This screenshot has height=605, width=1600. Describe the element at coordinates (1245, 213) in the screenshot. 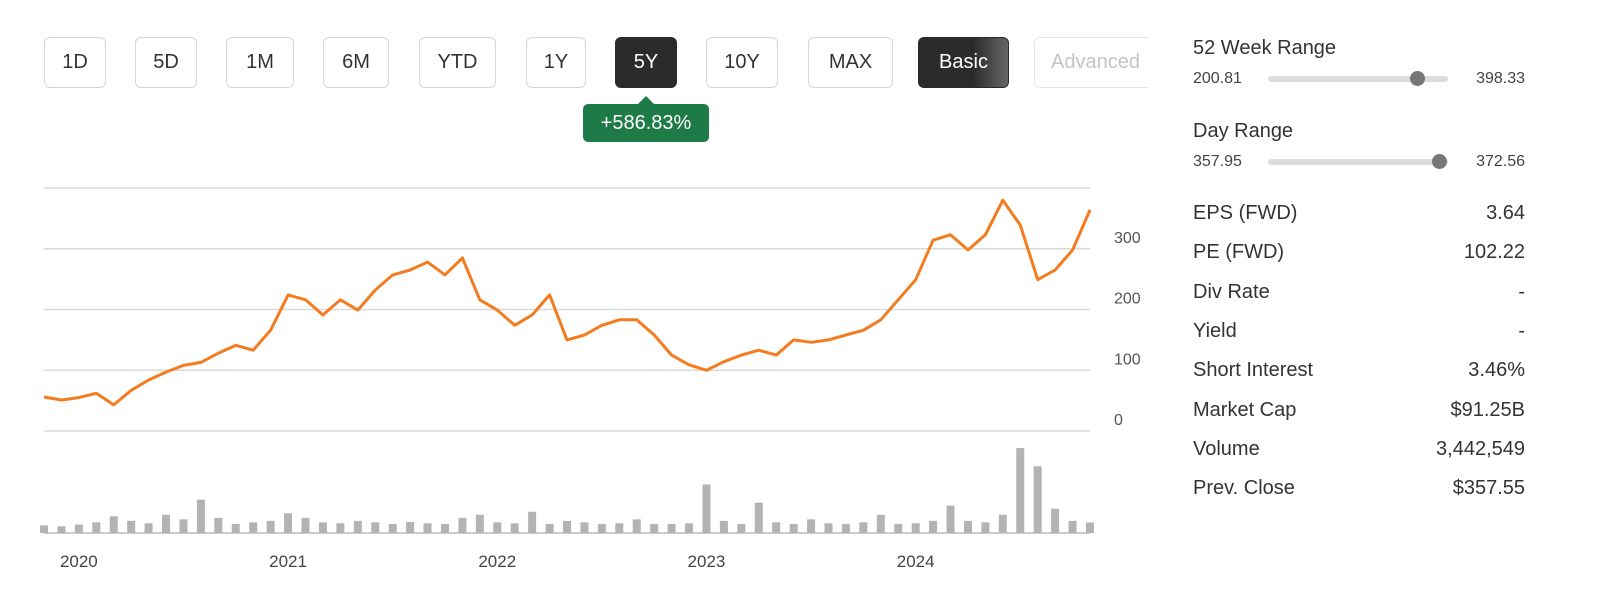

I see `stat-label: EPS (FWD)` at that location.